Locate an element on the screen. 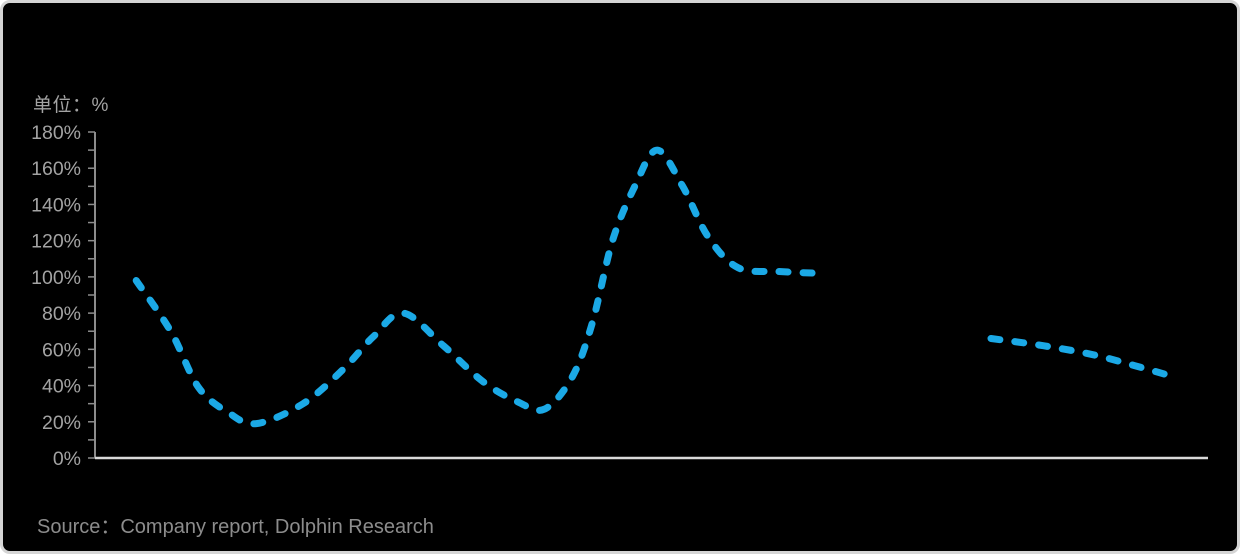 The image size is (1240, 554). y-axis-tick-label: 120% is located at coordinates (56, 242).